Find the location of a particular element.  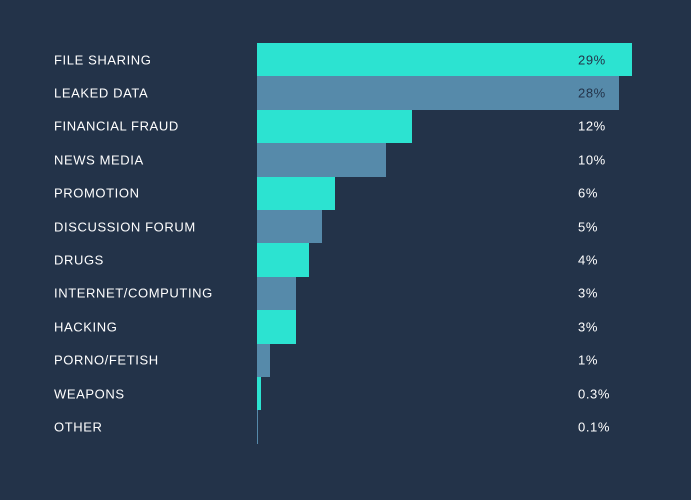

value-label: 28% is located at coordinates (592, 93).